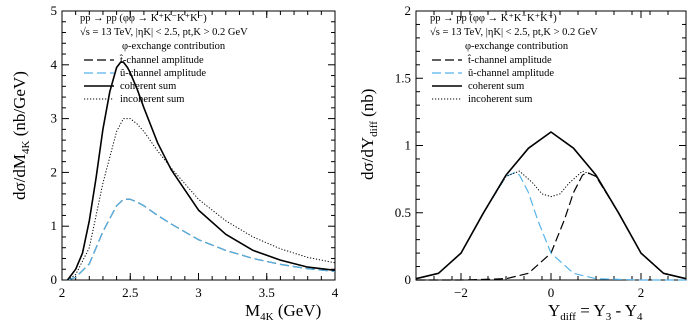  I want to click on right-y-axis-label: dσ/dYdiff (nb), so click(369, 134).